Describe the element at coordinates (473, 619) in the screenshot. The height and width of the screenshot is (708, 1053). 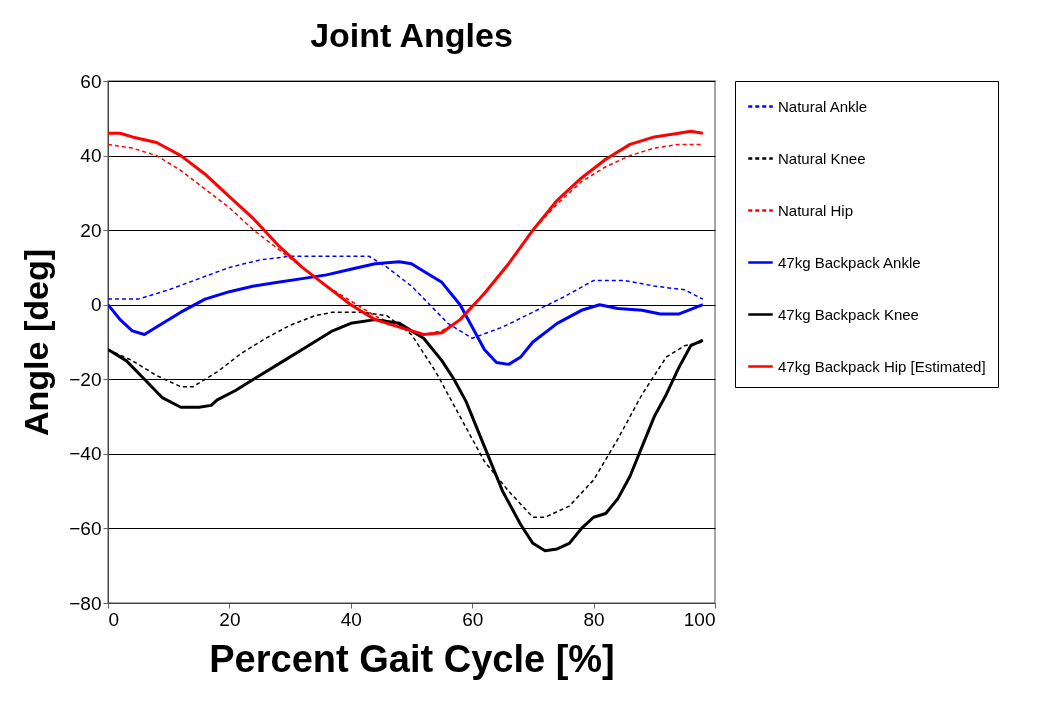
I see `x-tick-label: 60` at that location.